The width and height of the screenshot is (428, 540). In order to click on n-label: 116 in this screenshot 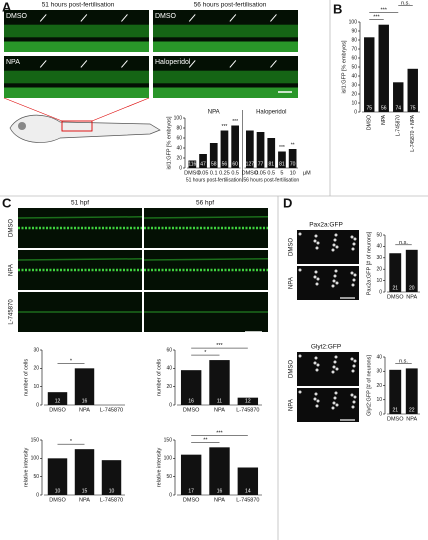, I will do `click(192, 164)`.